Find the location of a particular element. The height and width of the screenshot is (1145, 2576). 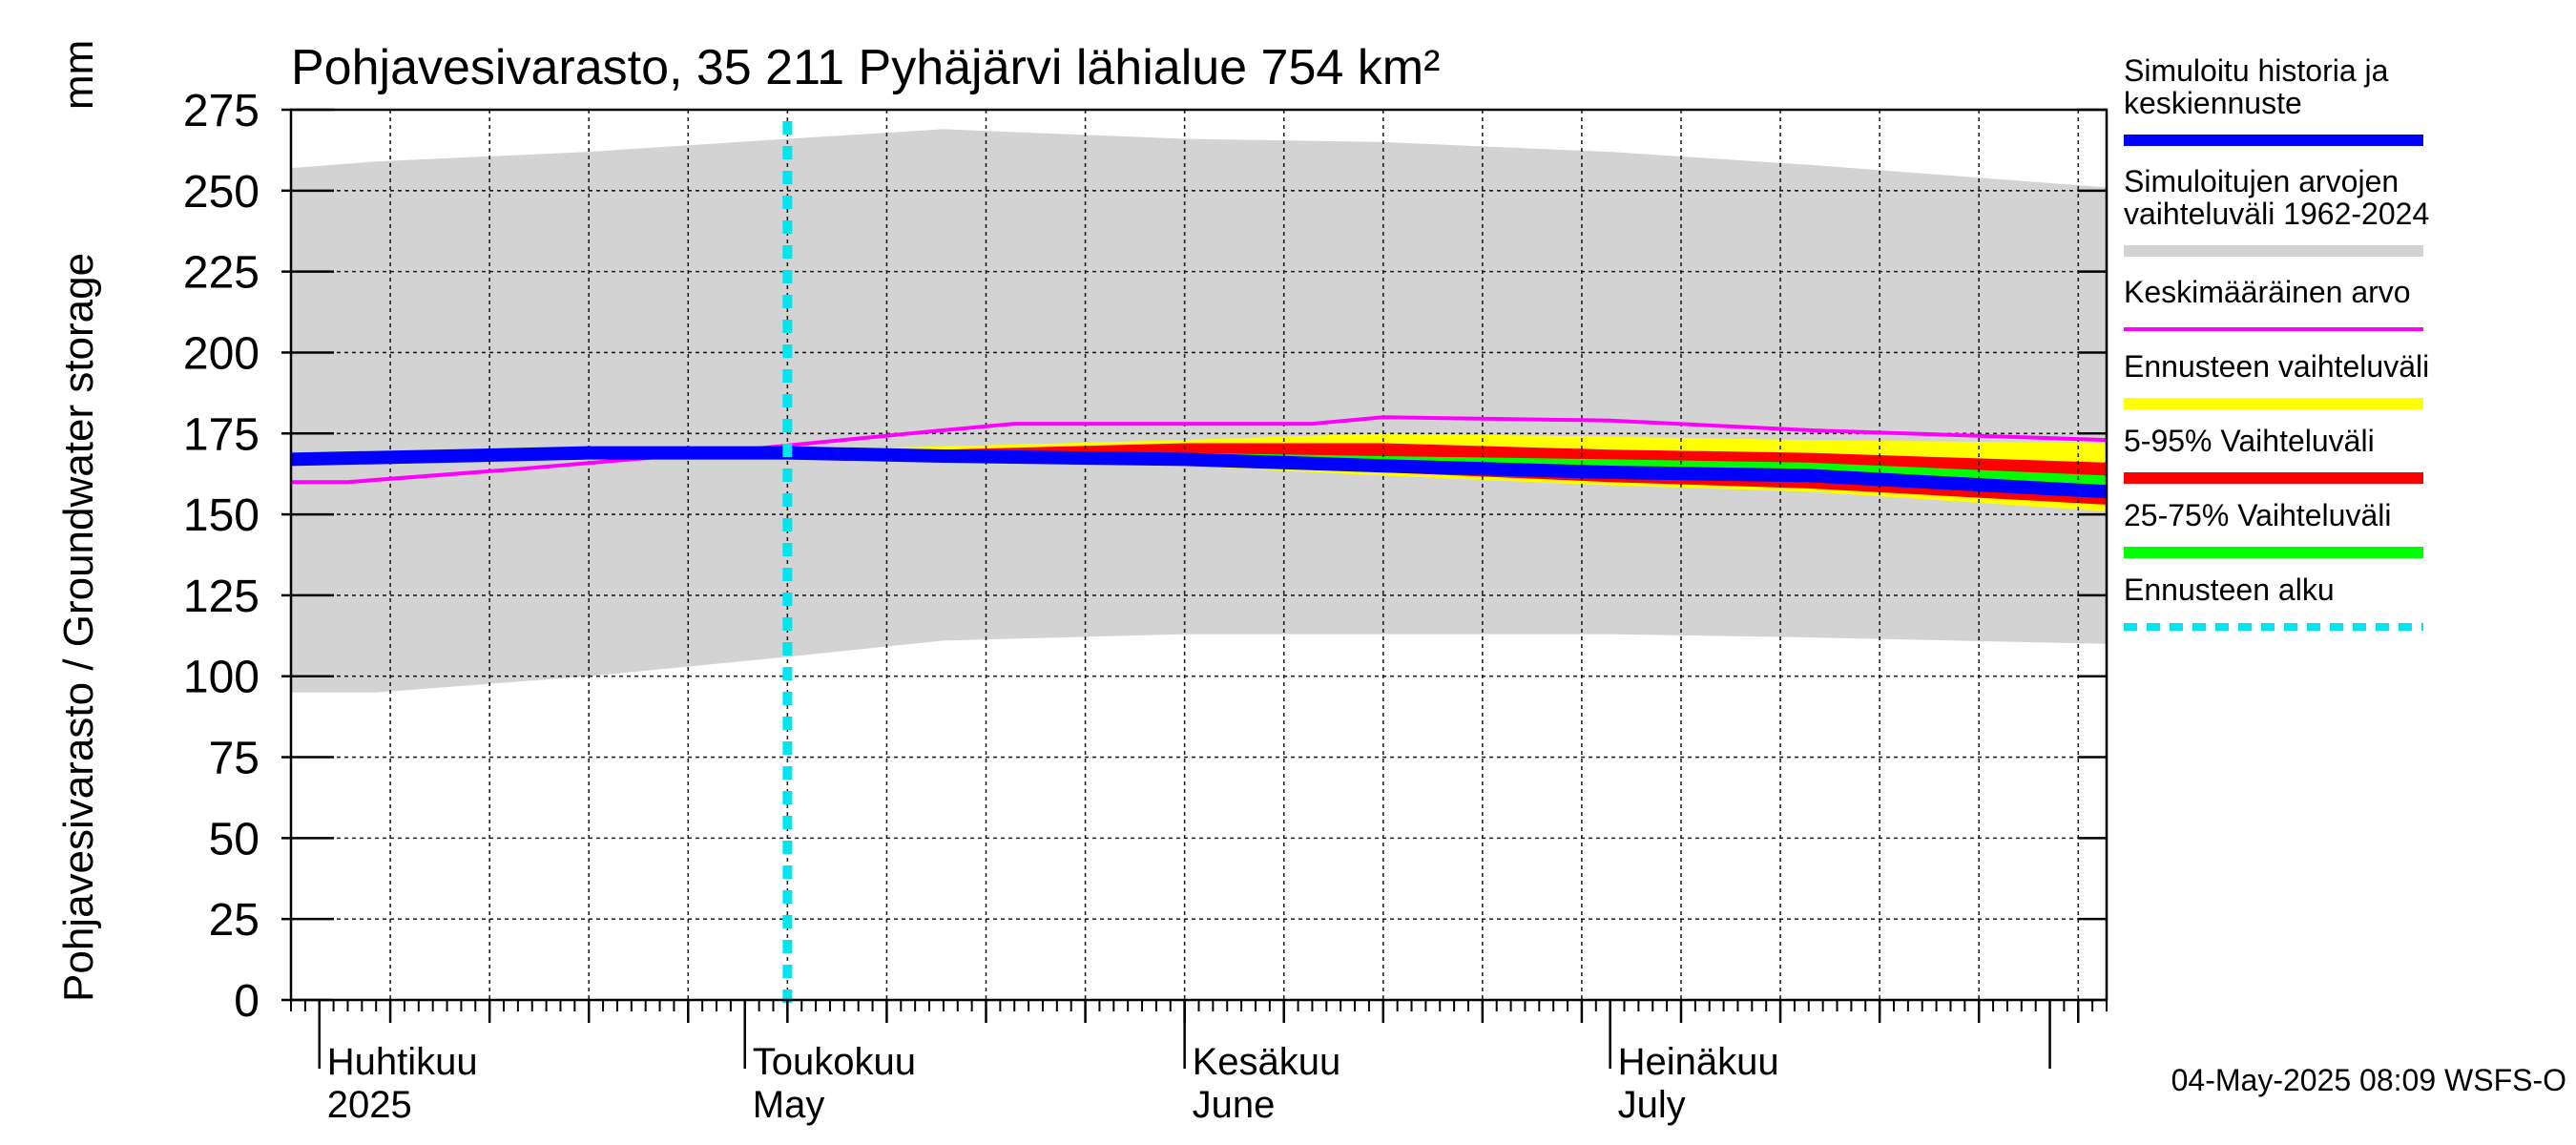

legend-label: Keskimääräinen arvo is located at coordinates (2267, 292).